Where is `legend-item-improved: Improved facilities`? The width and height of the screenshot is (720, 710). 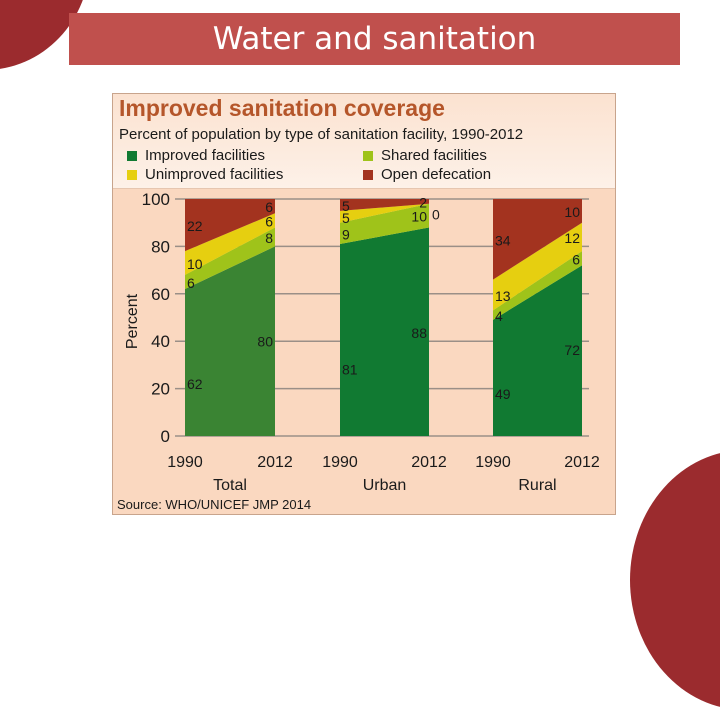
legend-item-improved: Improved facilities is located at coordinates (196, 155).